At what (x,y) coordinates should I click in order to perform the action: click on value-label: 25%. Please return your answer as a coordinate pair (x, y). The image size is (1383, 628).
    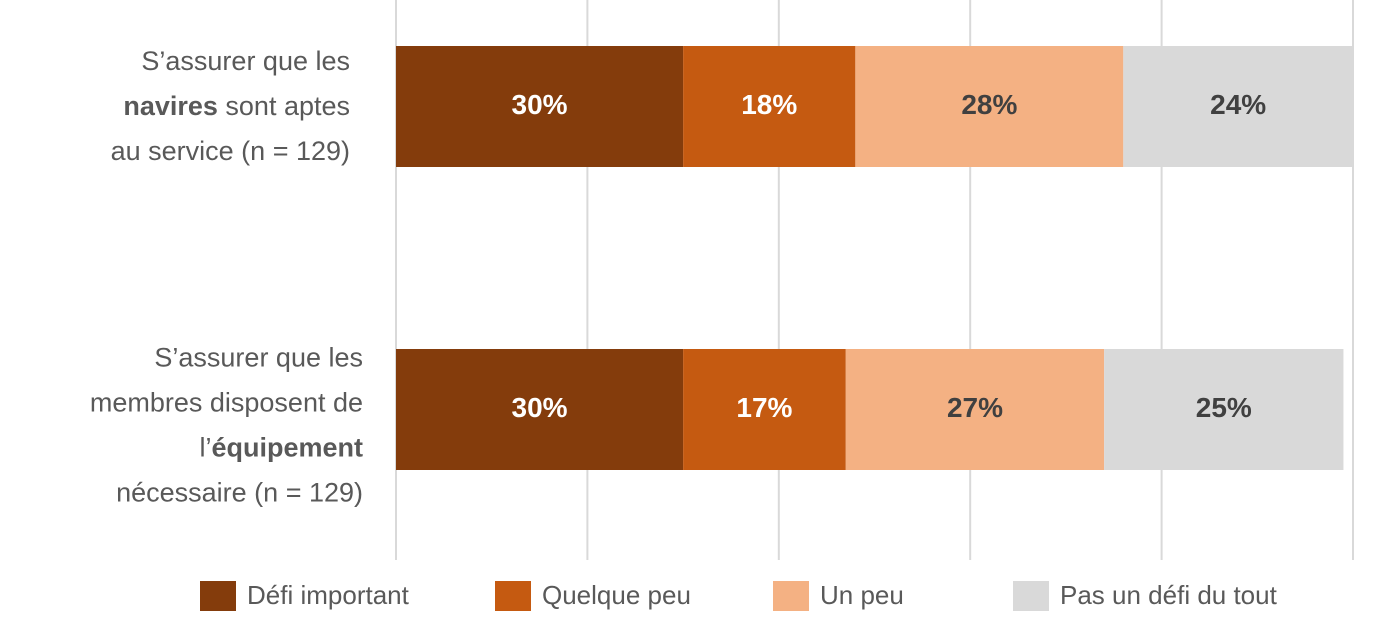
    Looking at the image, I should click on (1224, 407).